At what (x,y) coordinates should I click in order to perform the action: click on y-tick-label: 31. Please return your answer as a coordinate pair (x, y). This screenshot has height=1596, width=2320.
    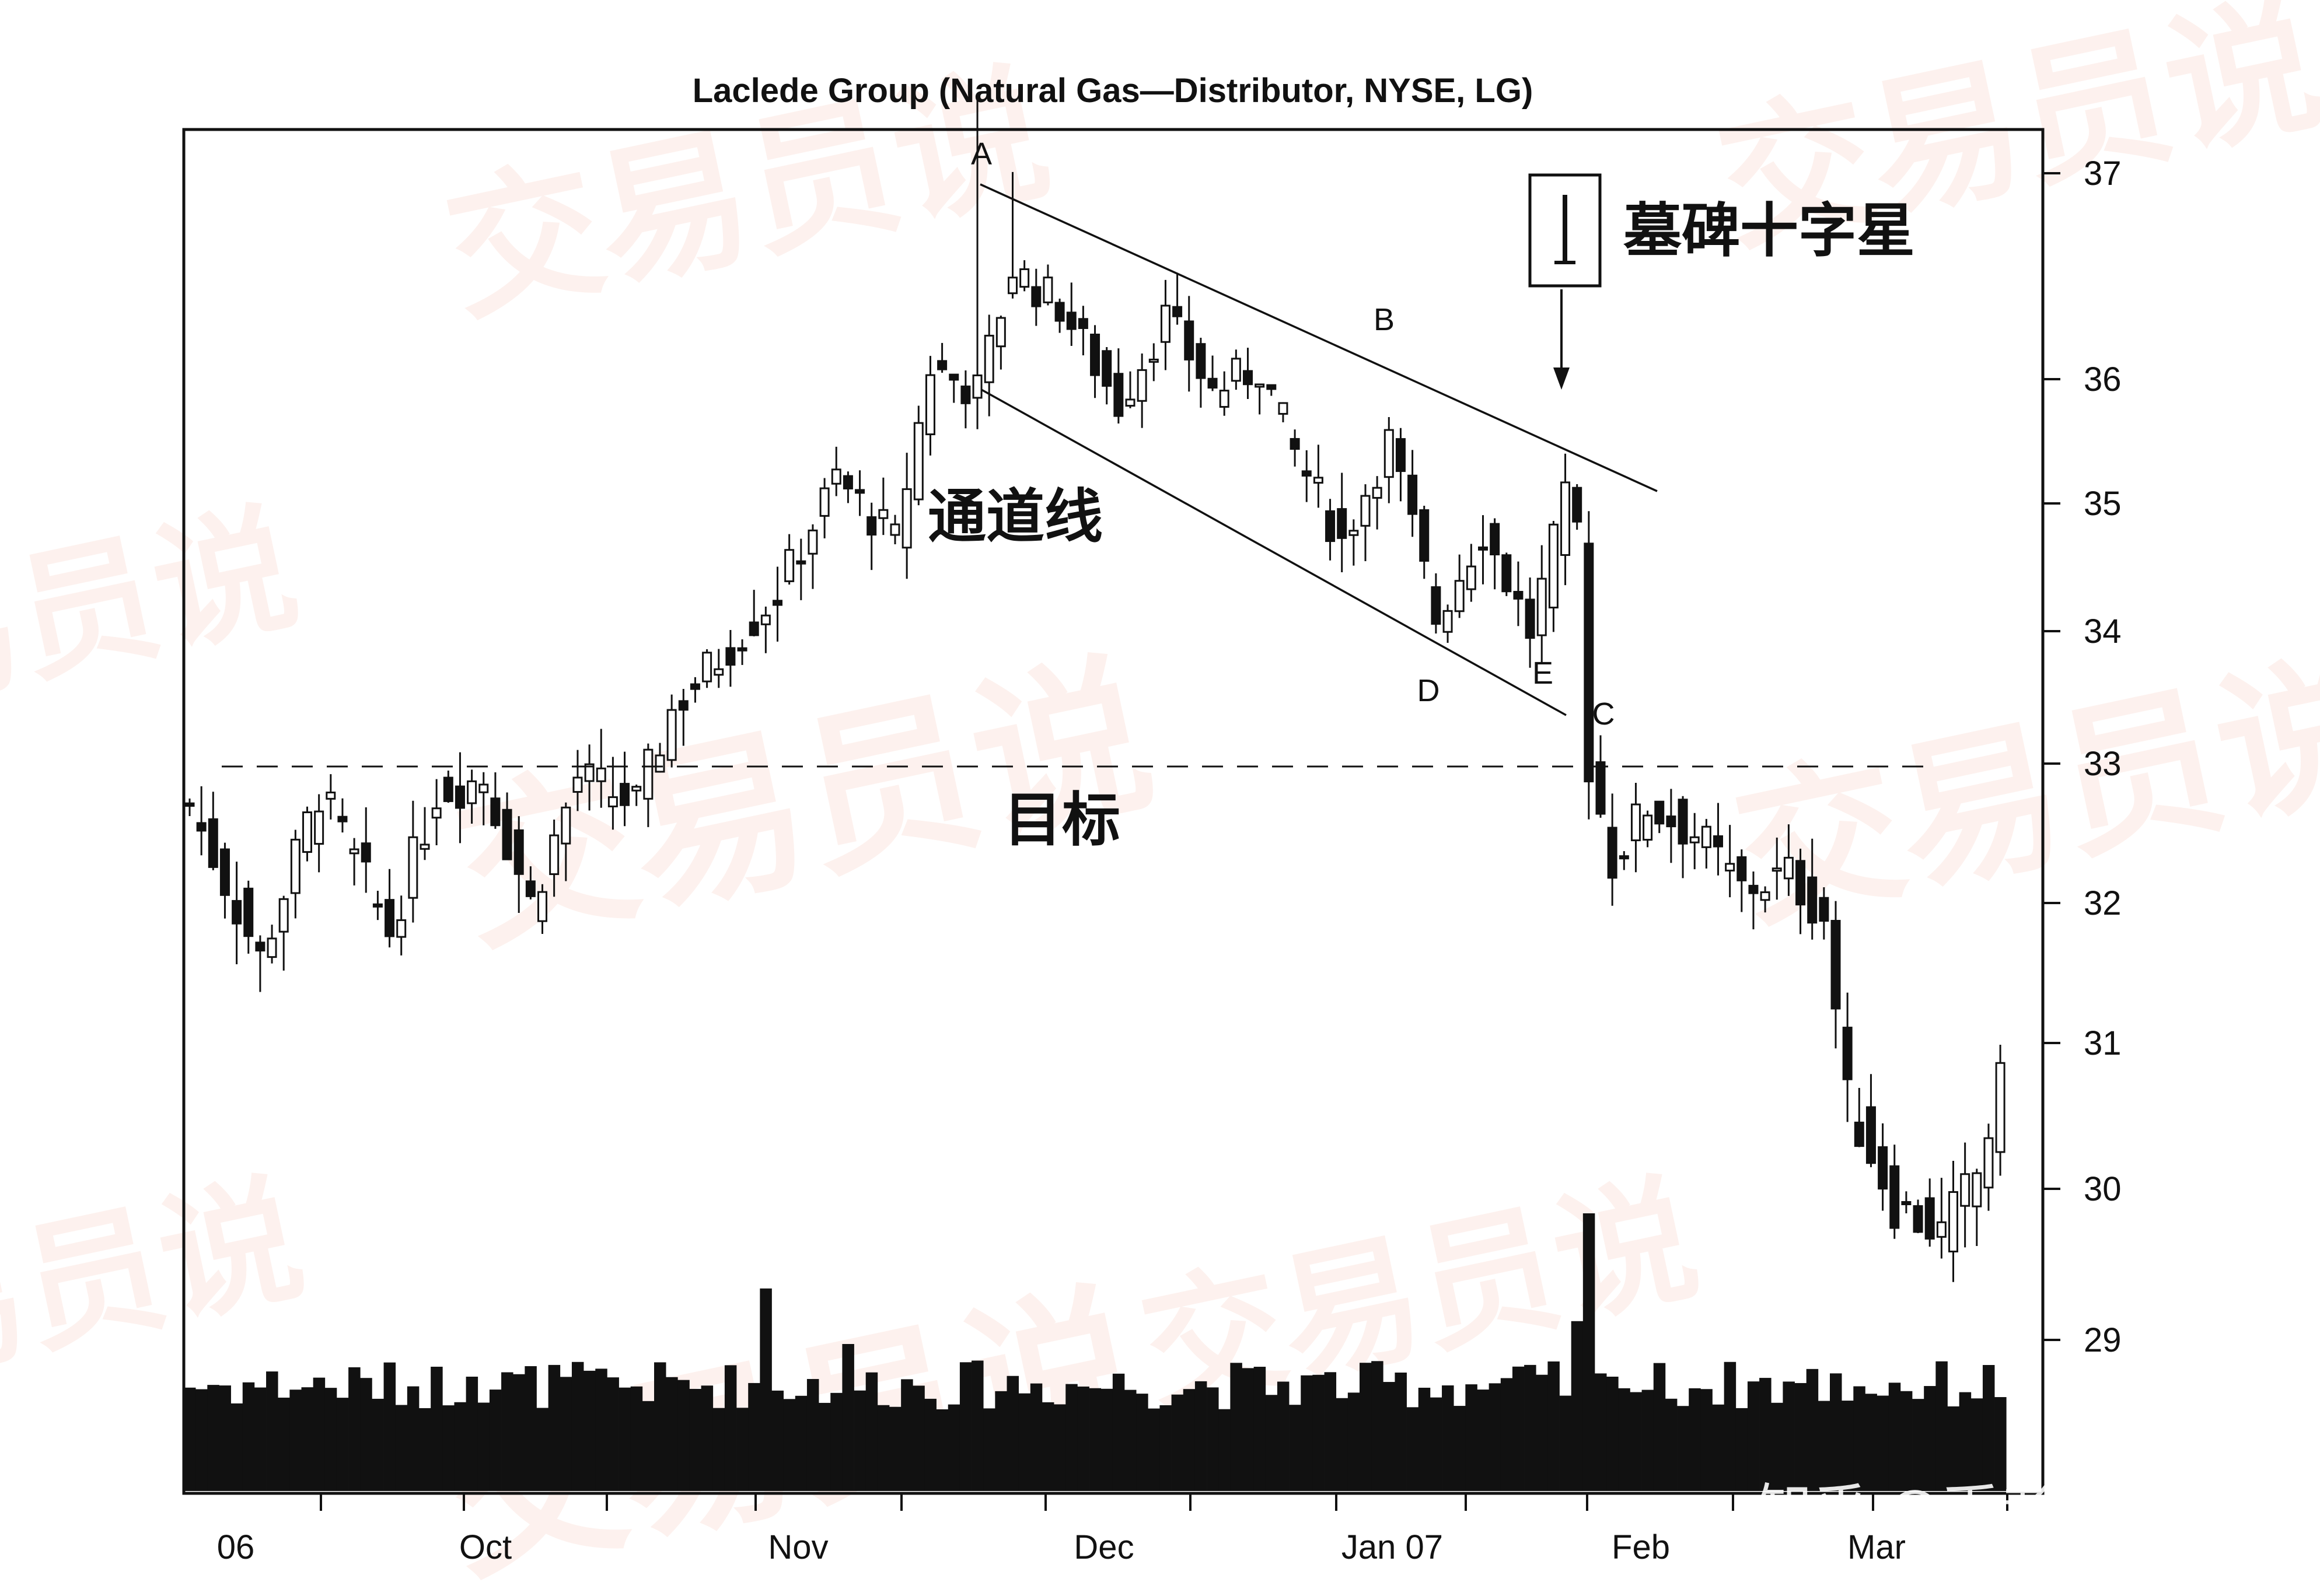
    Looking at the image, I should click on (2103, 1043).